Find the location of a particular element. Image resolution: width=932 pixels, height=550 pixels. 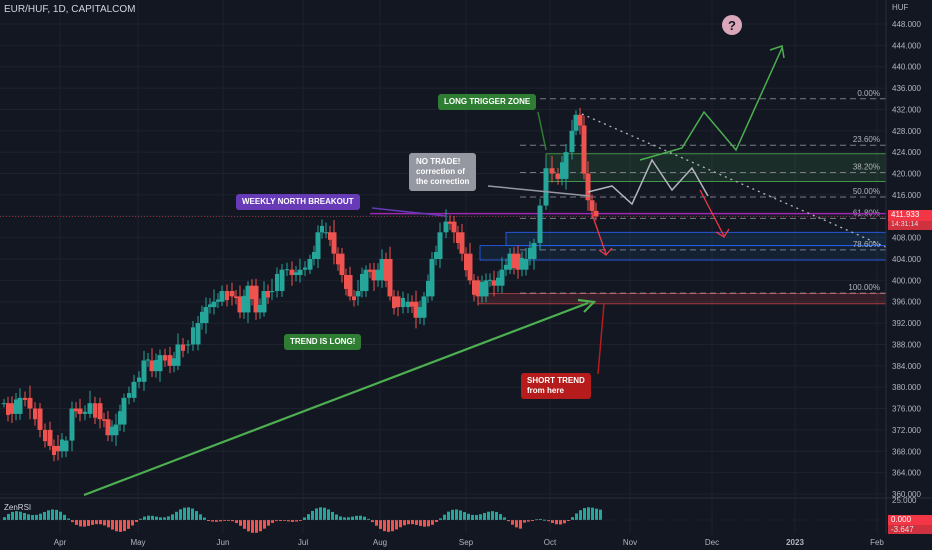

rsi-label: ZenRSI is located at coordinates (18, 507).